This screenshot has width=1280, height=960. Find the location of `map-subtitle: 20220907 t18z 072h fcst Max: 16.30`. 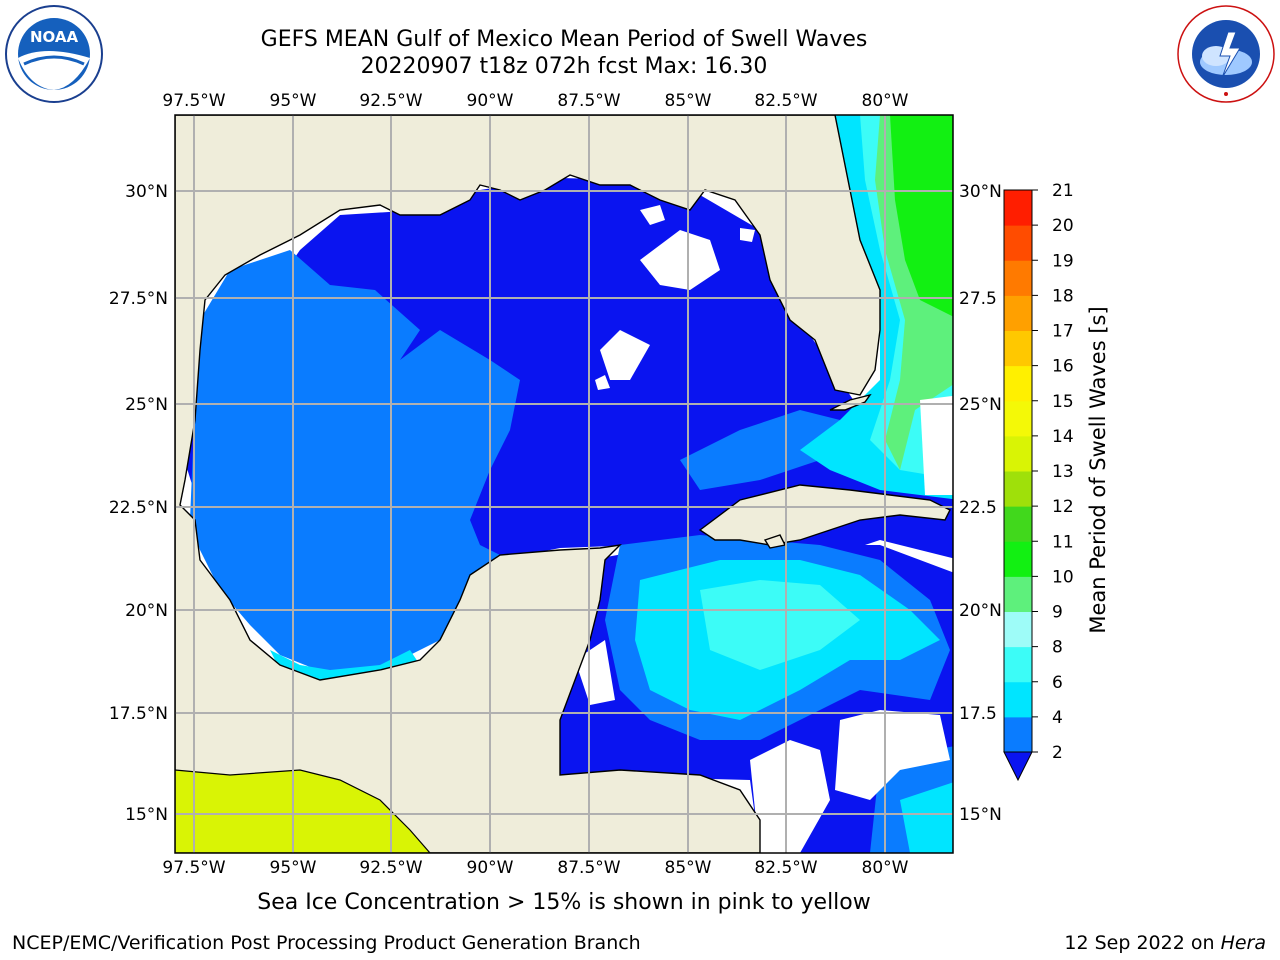

map-subtitle: 20220907 t18z 072h fcst Max: 16.30 is located at coordinates (564, 66).